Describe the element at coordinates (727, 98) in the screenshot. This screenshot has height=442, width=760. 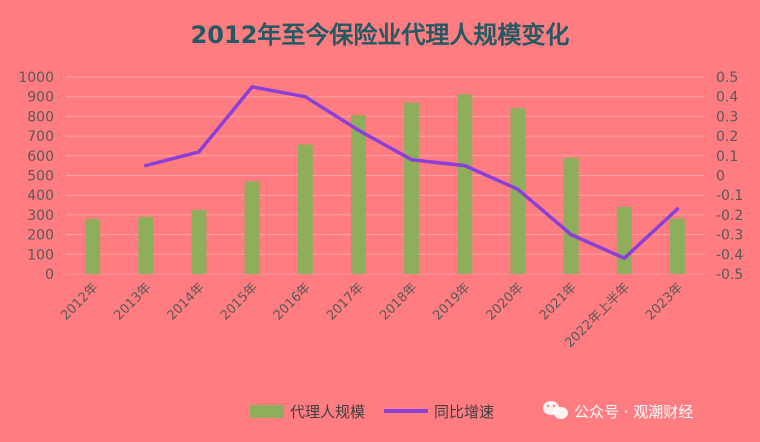
I see `right-tick-label: 0.4` at that location.